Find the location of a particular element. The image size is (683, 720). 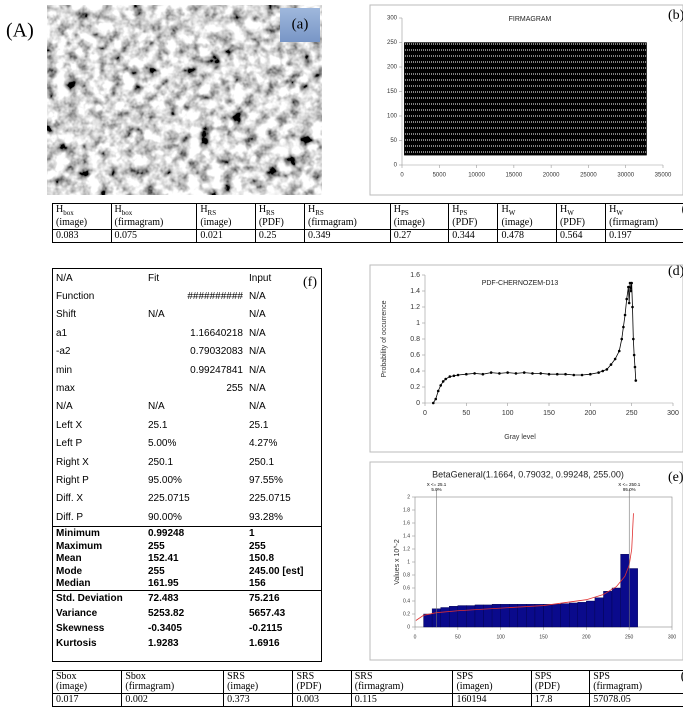

stats-cell: 93.28% is located at coordinates (266, 517).